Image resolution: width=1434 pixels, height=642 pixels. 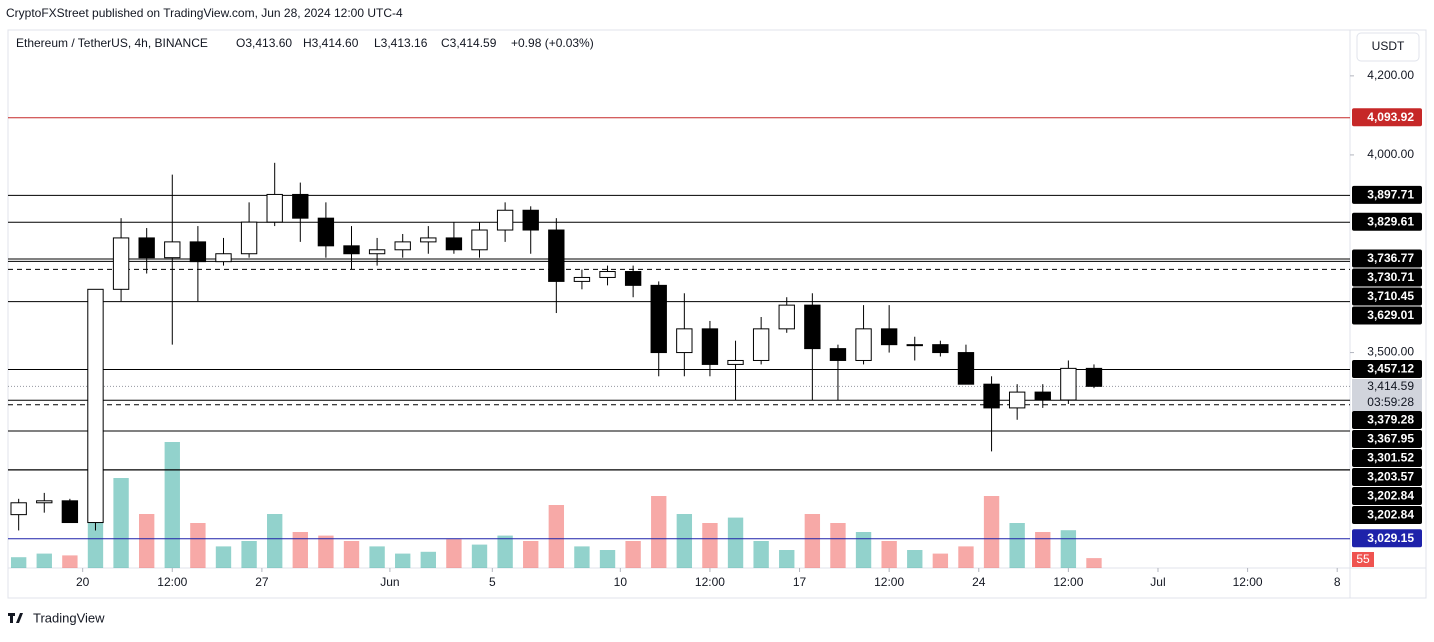 I want to click on level-label: 3,029.15, so click(x=1390, y=538).